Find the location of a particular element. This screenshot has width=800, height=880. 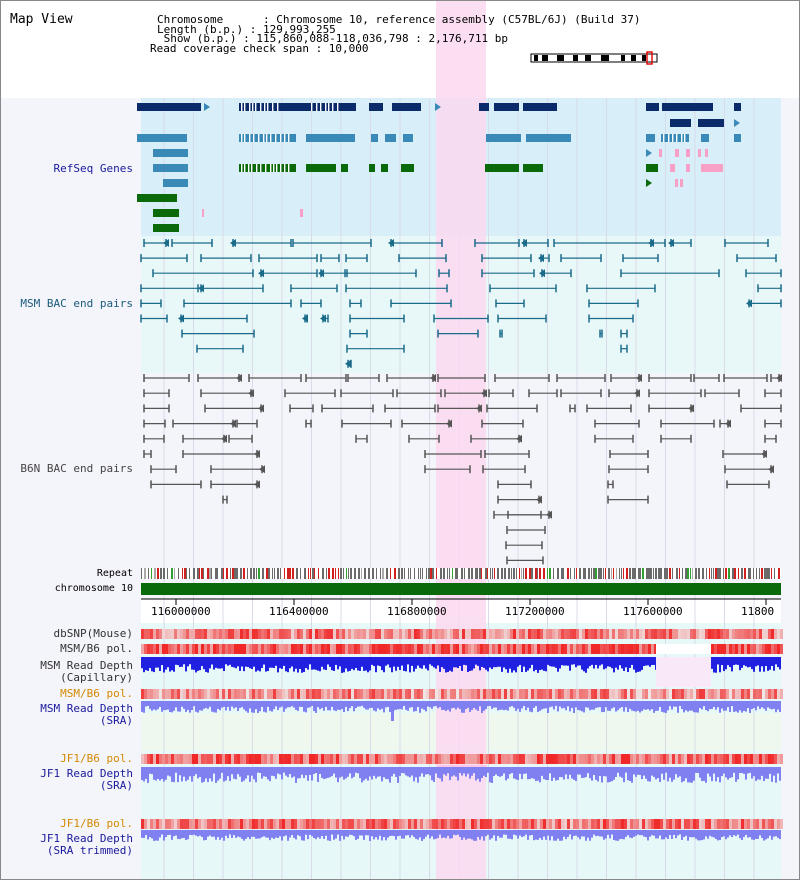

track-label-msm-read-depth-sra: MSM Read Depth is located at coordinates (86, 708).